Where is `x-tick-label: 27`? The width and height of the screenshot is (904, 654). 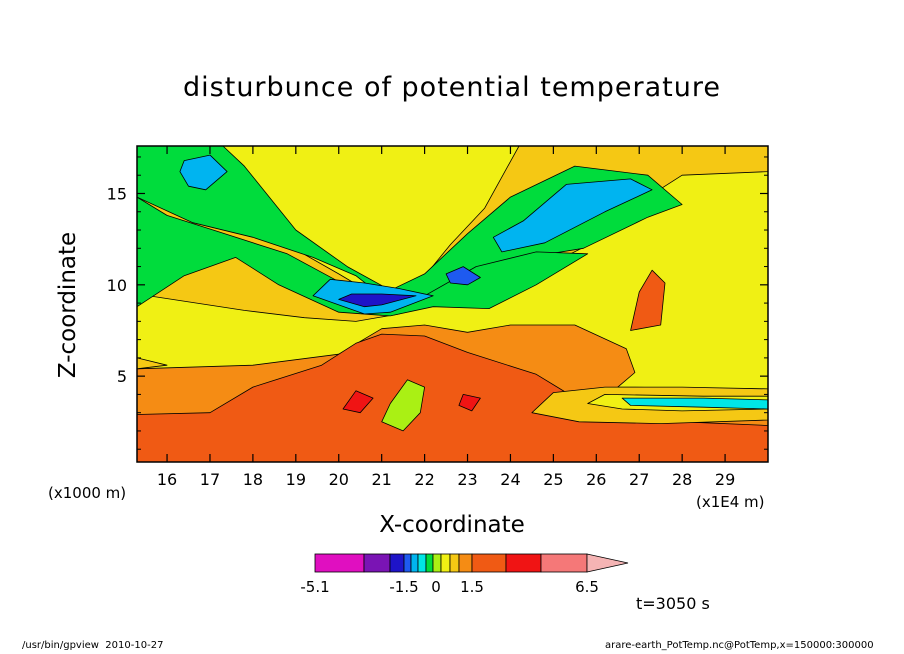 x-tick-label: 27 is located at coordinates (639, 479).